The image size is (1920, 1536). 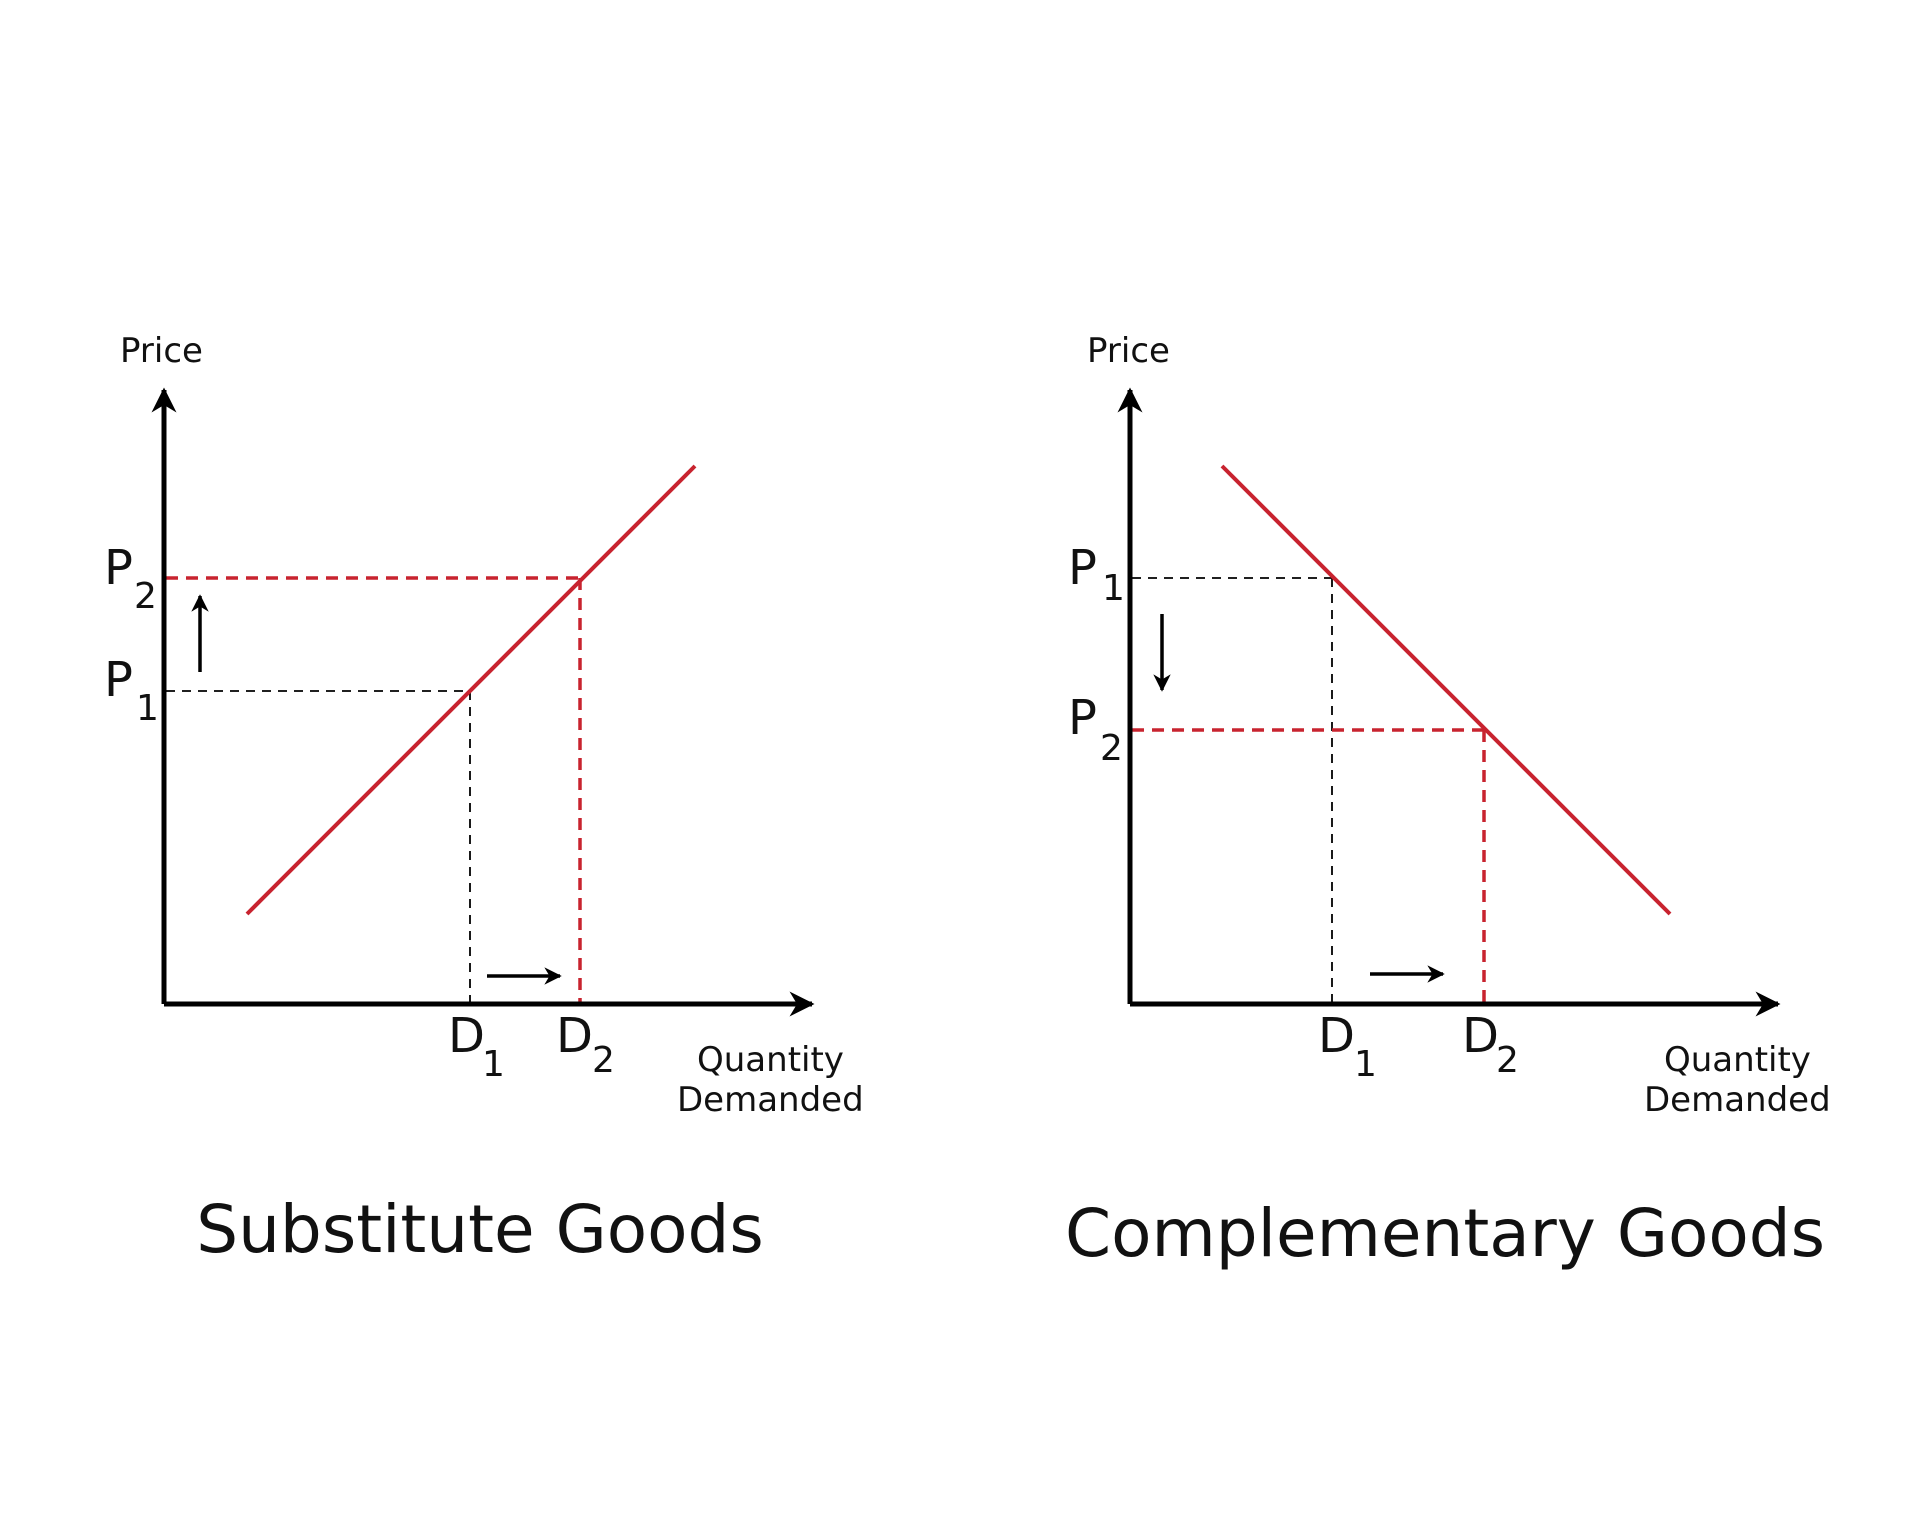 What do you see at coordinates (1445, 1233) in the screenshot?
I see `complementary-goods-title: Complementary Goods` at bounding box center [1445, 1233].